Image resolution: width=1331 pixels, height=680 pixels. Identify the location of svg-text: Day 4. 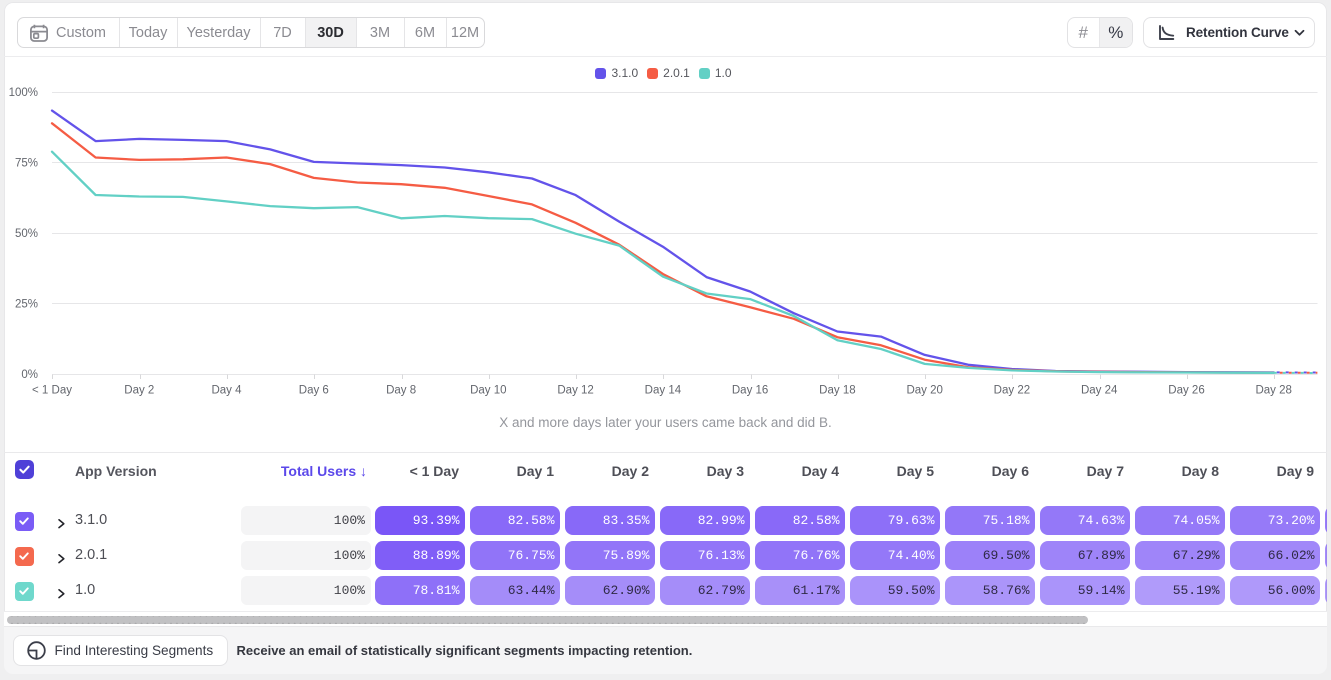
(226, 390).